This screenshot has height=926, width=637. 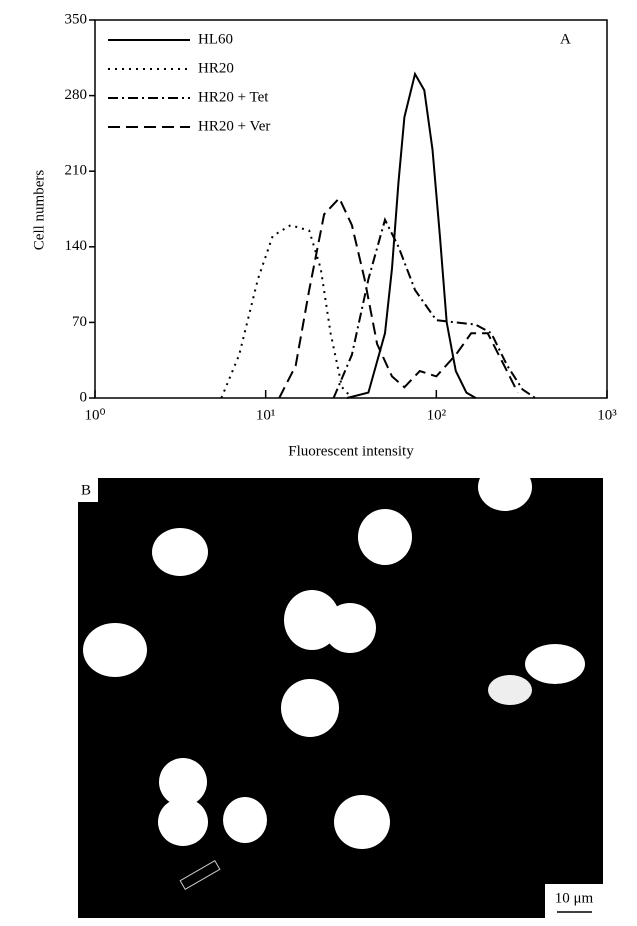 What do you see at coordinates (215, 39) in the screenshot?
I see `legend-label: HL60` at bounding box center [215, 39].